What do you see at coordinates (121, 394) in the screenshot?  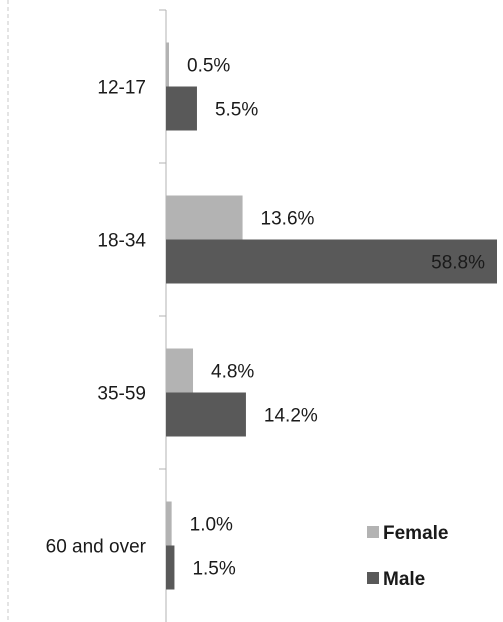 I see `category-label: 35-59` at bounding box center [121, 394].